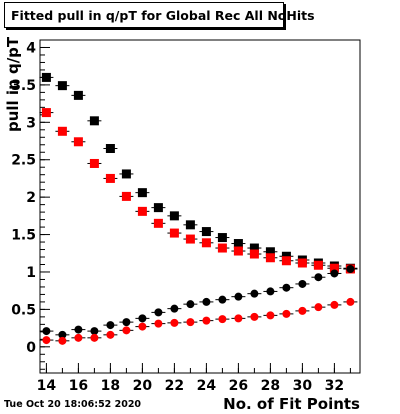  Describe the element at coordinates (47, 386) in the screenshot. I see `x-tick-label: 14` at that location.